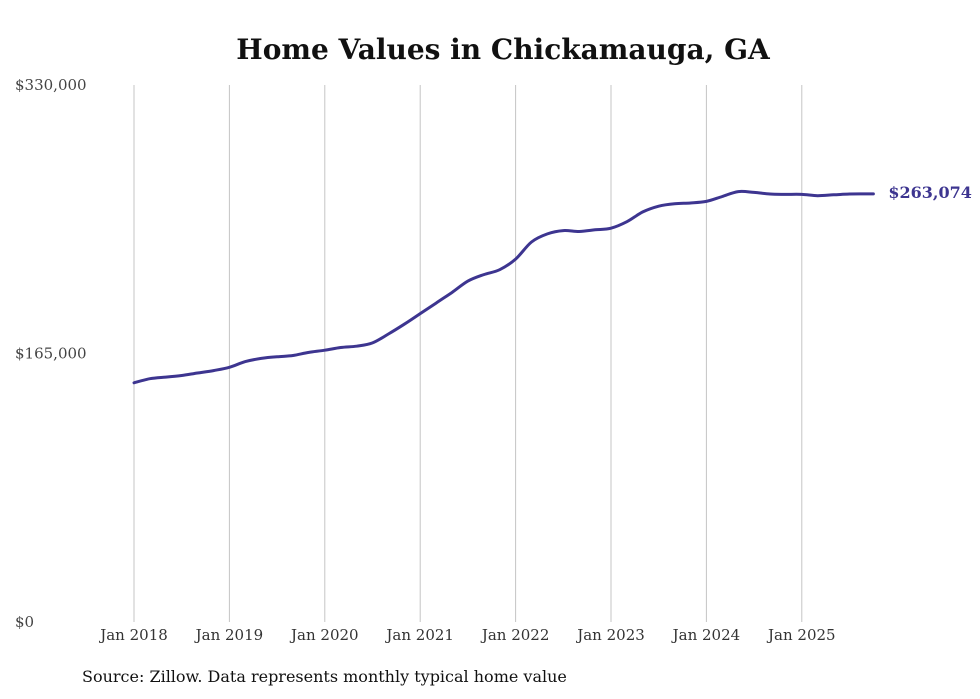 The height and width of the screenshot is (699, 980). Describe the element at coordinates (801, 635) in the screenshot. I see `x-tick-label: Jan 2025` at that location.